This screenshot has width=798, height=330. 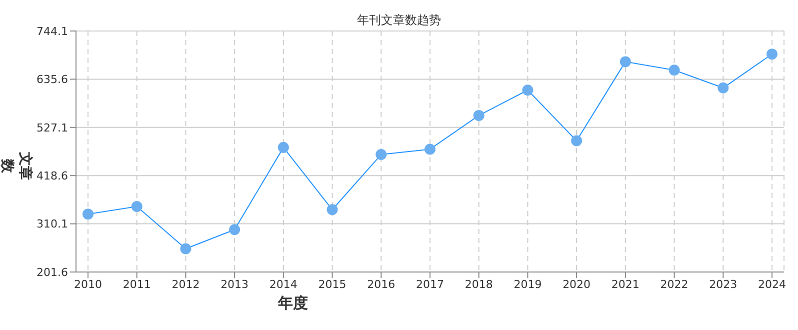 What do you see at coordinates (52, 127) in the screenshot?
I see `y-tick-label: 527.1` at bounding box center [52, 127].